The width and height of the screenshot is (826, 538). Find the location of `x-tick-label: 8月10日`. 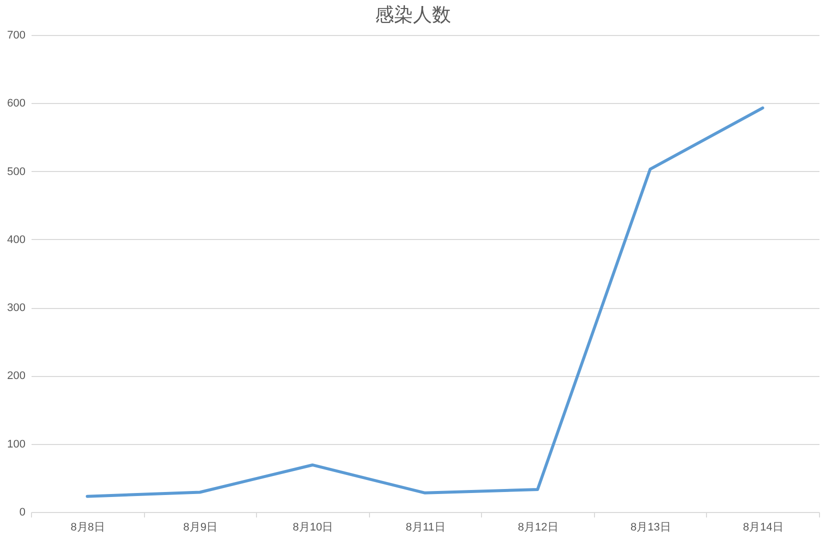

x-tick-label: 8月10日 is located at coordinates (313, 528).